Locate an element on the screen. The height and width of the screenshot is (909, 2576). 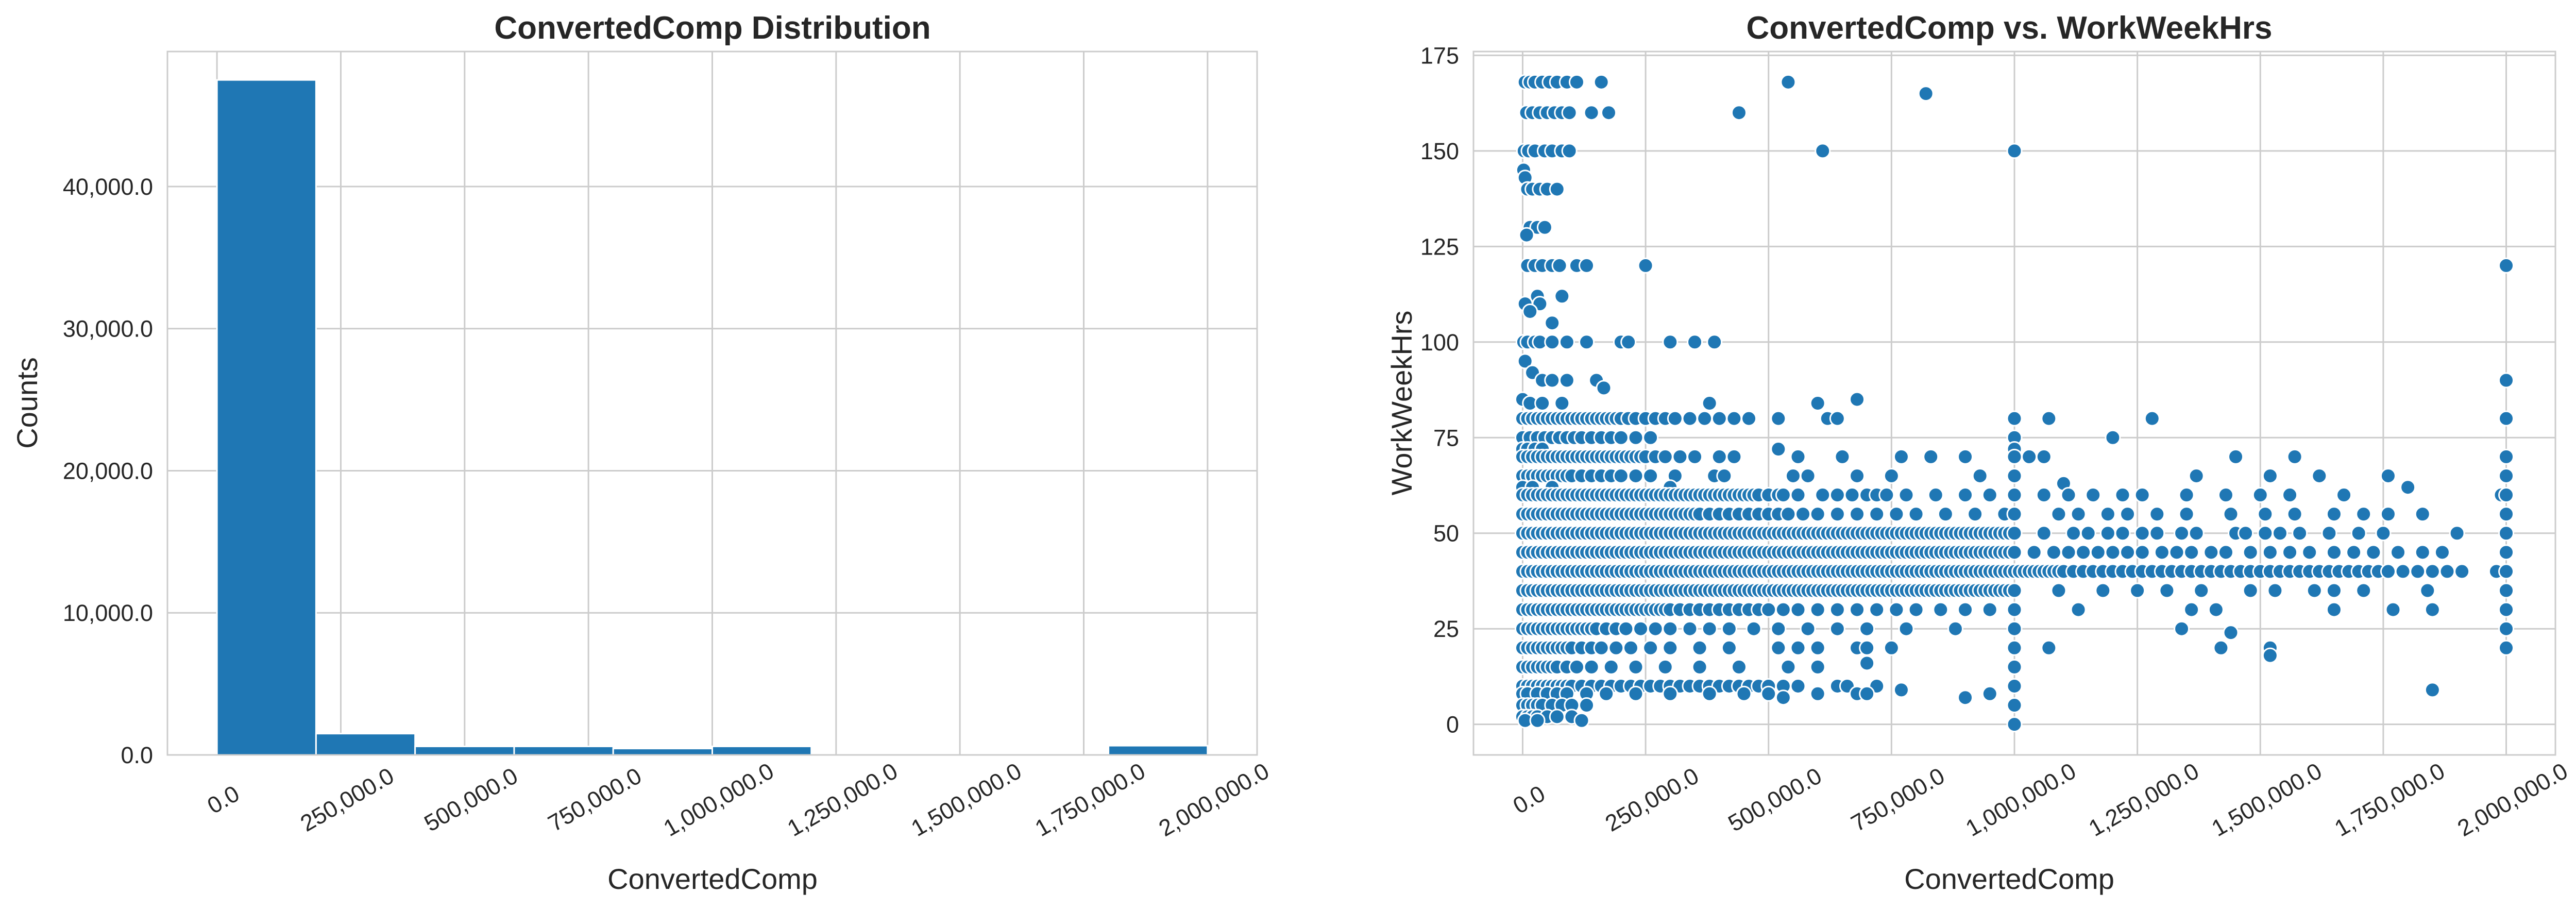
scatter-y-axis-label: WorkWeekHrs is located at coordinates (1401, 403).